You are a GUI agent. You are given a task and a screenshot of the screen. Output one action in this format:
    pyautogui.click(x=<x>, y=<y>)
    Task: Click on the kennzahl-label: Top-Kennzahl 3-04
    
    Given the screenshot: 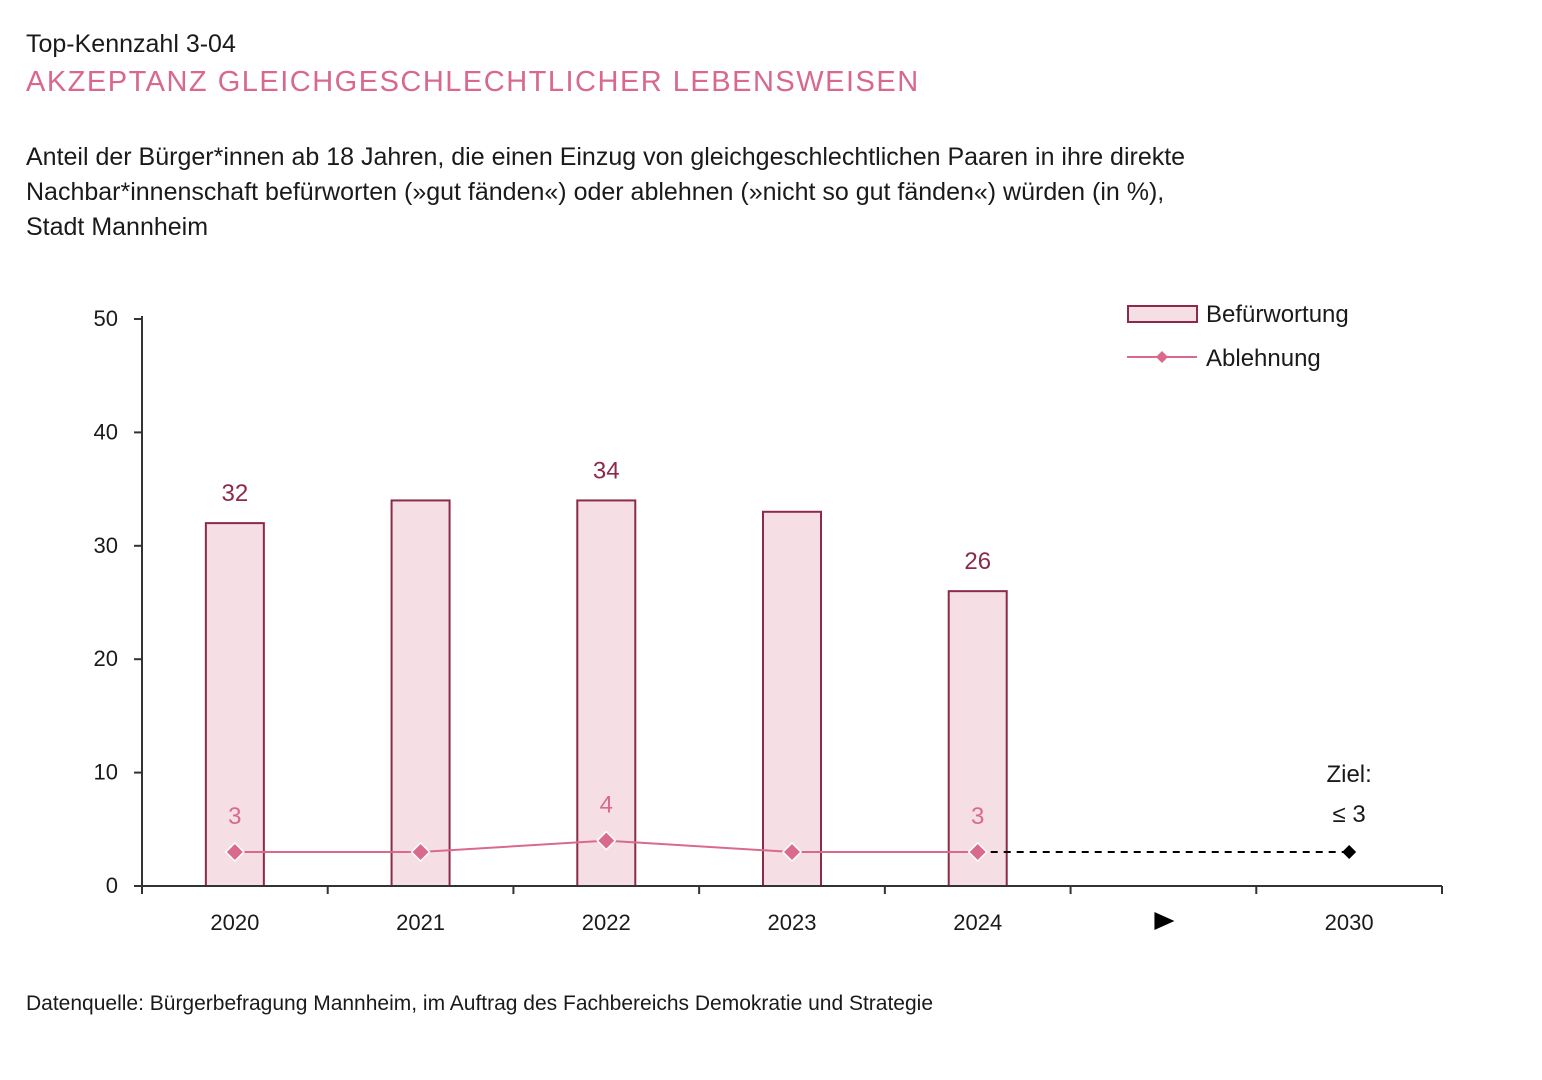 What is the action you would take?
    pyautogui.click(x=131, y=44)
    